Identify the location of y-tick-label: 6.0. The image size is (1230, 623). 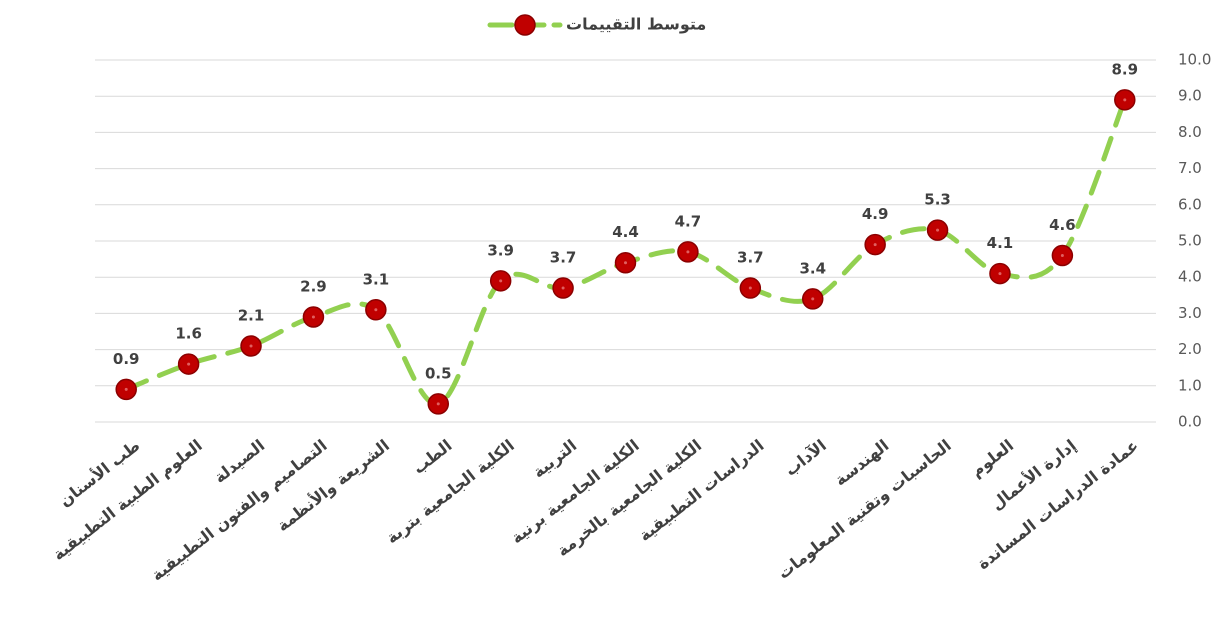
(1190, 204).